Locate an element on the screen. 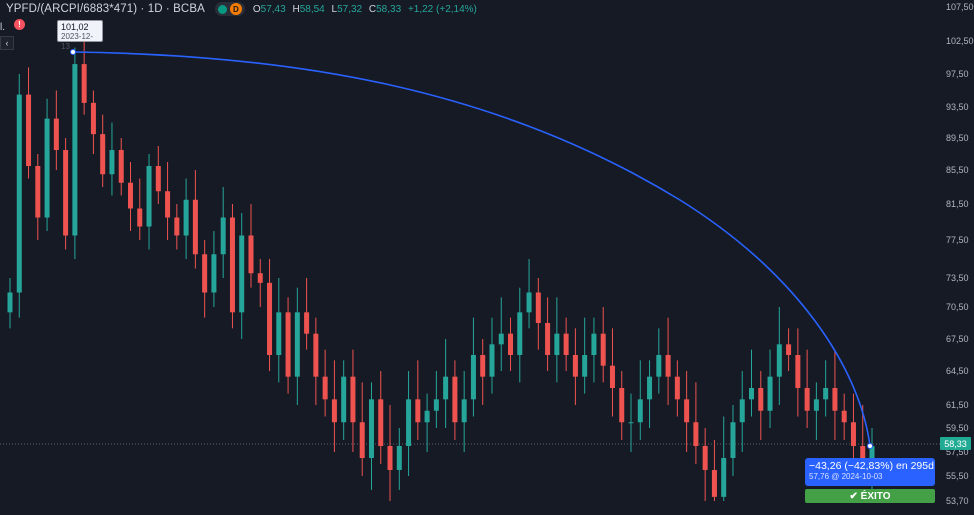 The width and height of the screenshot is (974, 515). close-value: 58,33 is located at coordinates (389, 9).